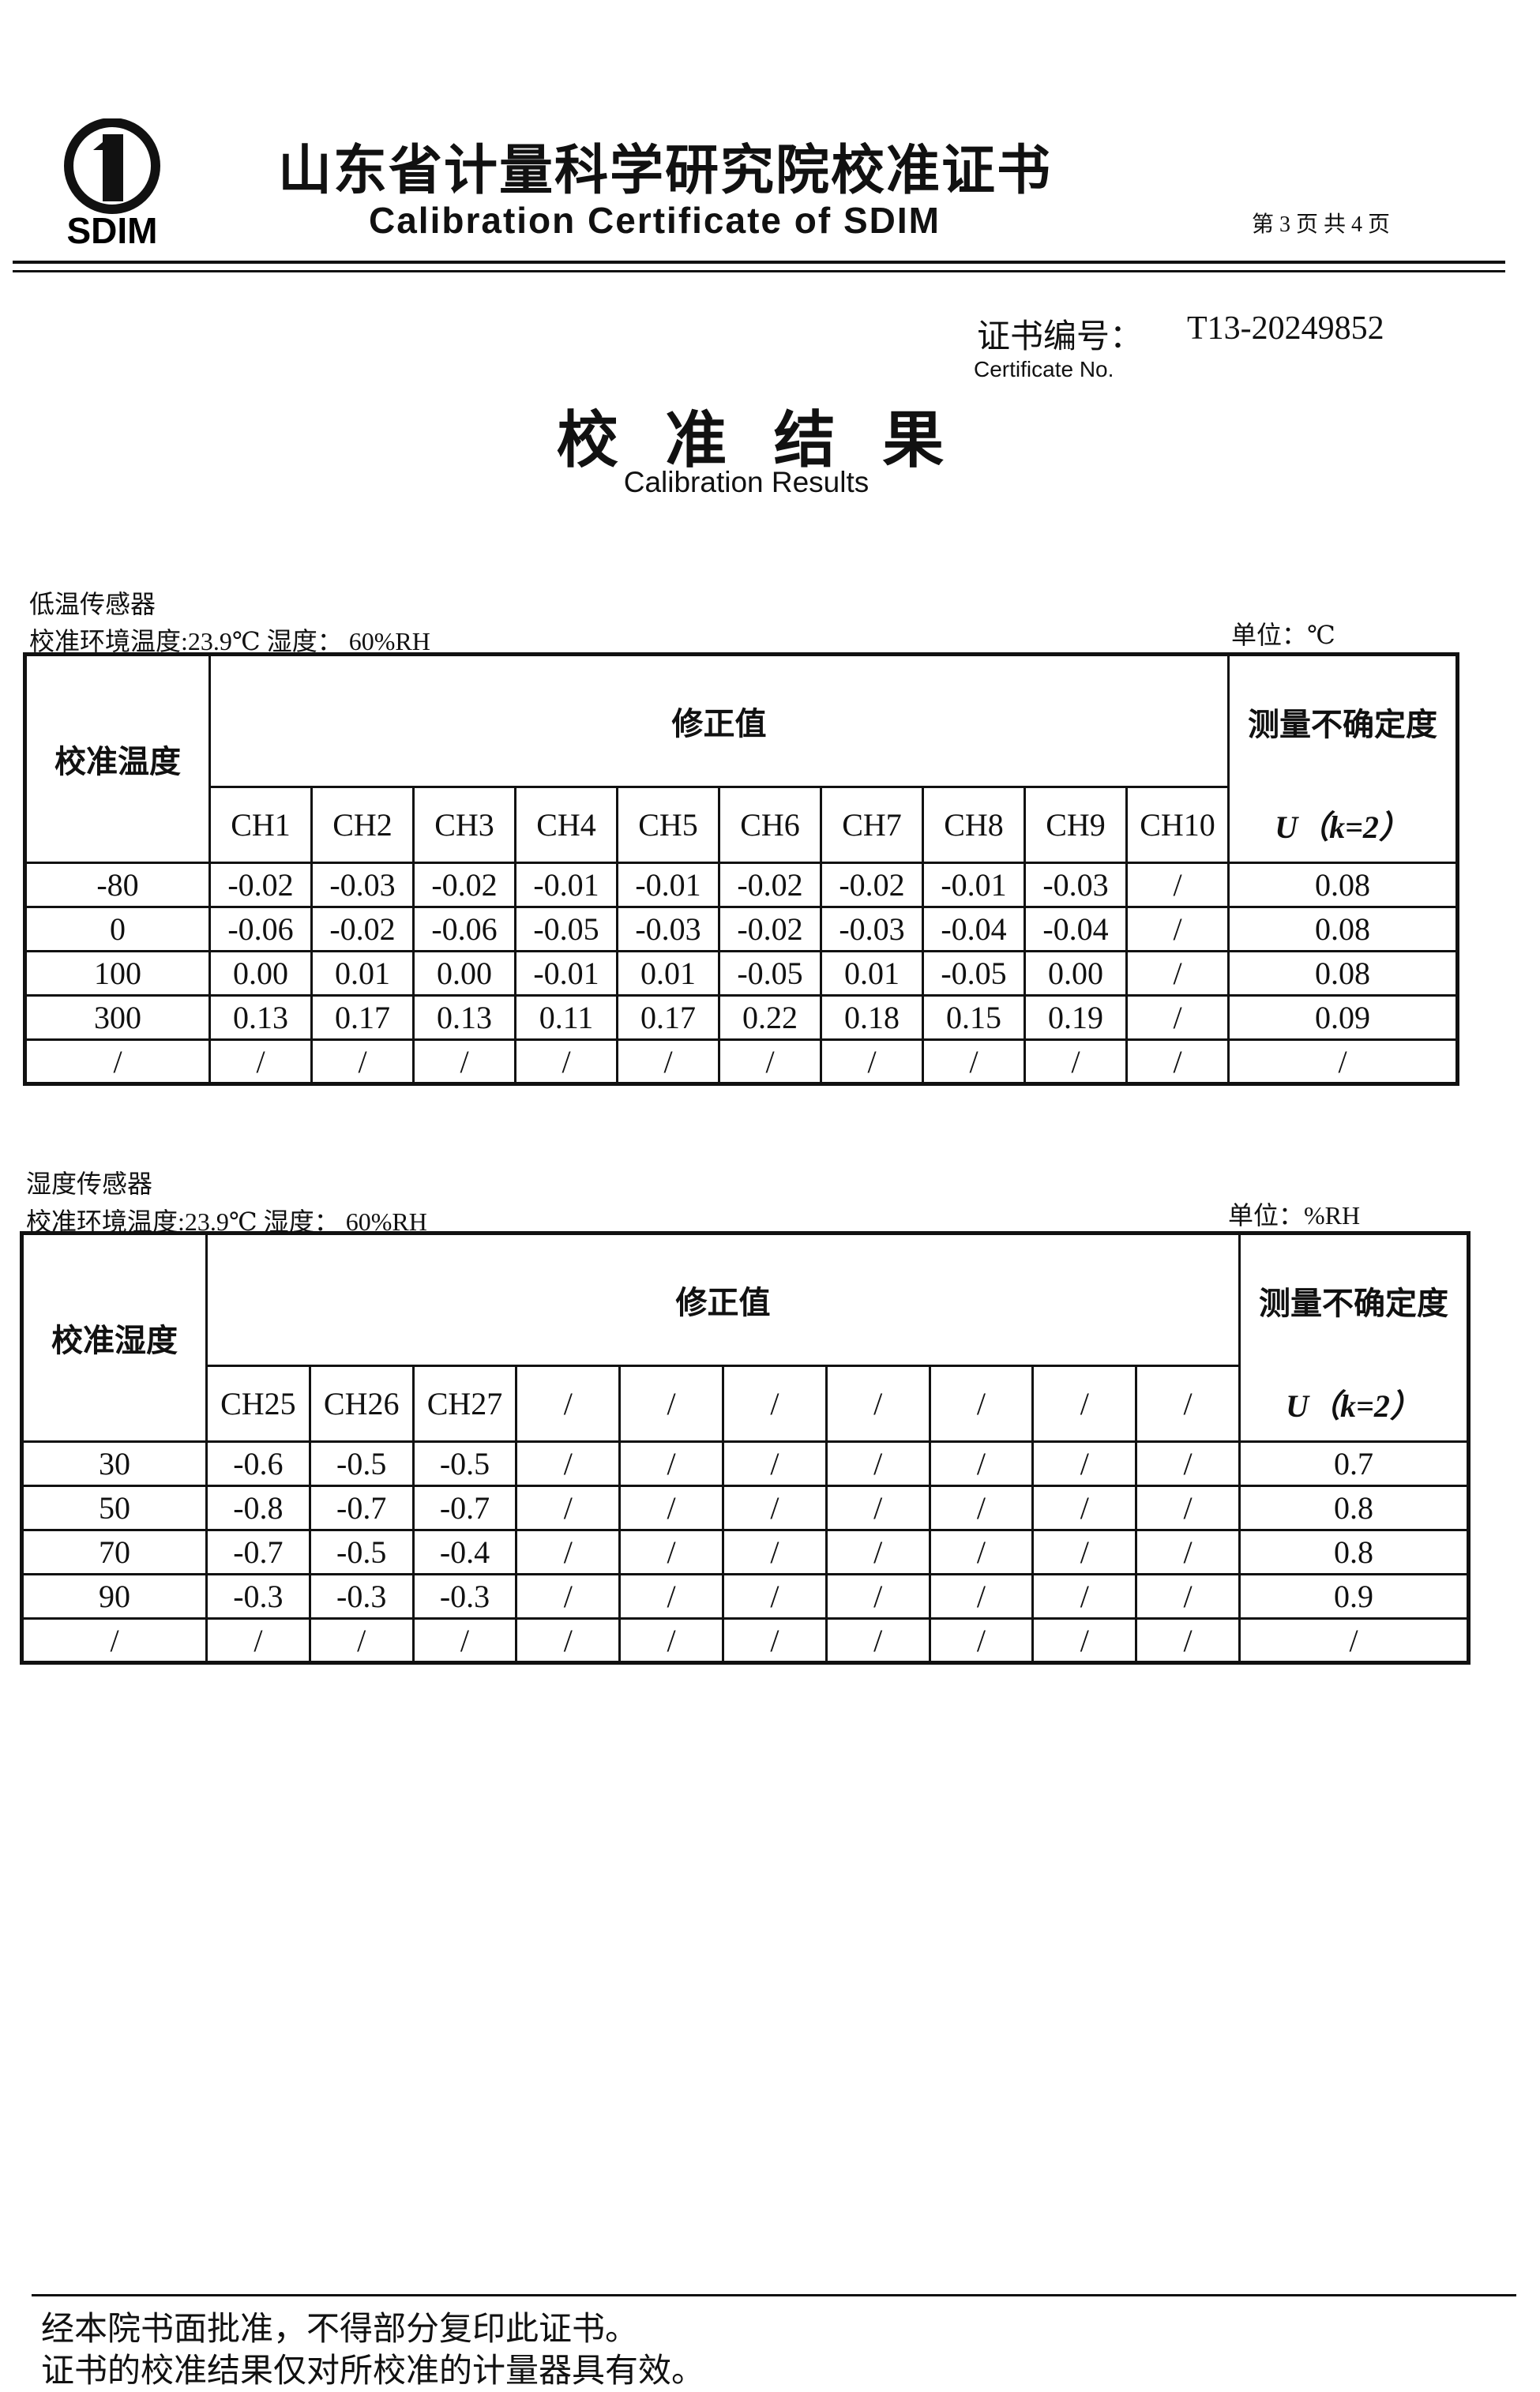 The width and height of the screenshot is (1540, 2392). I want to click on cell: 30, so click(114, 1463).